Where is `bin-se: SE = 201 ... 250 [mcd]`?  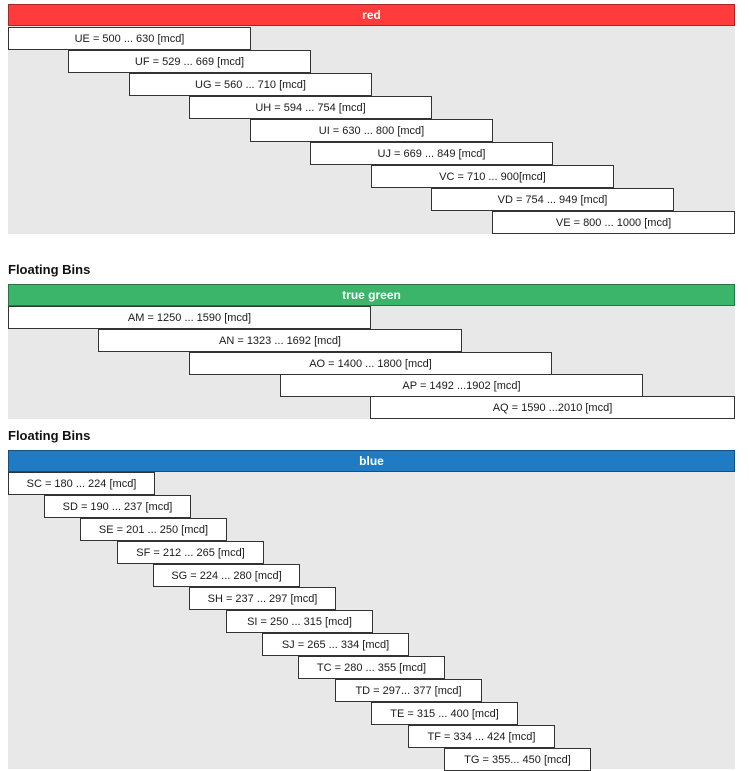 bin-se: SE = 201 ... 250 [mcd] is located at coordinates (153, 529).